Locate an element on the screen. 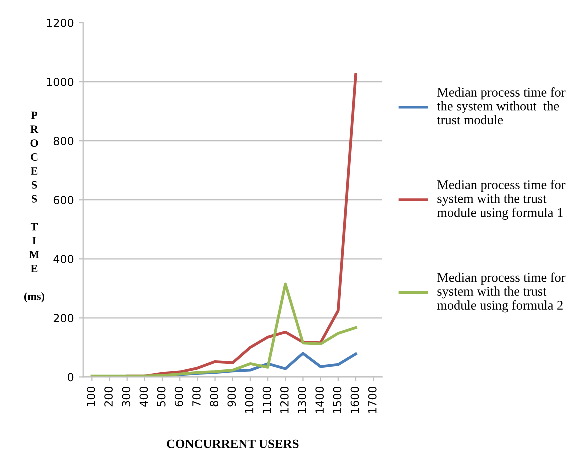  x-tick-label: 900 is located at coordinates (232, 396).